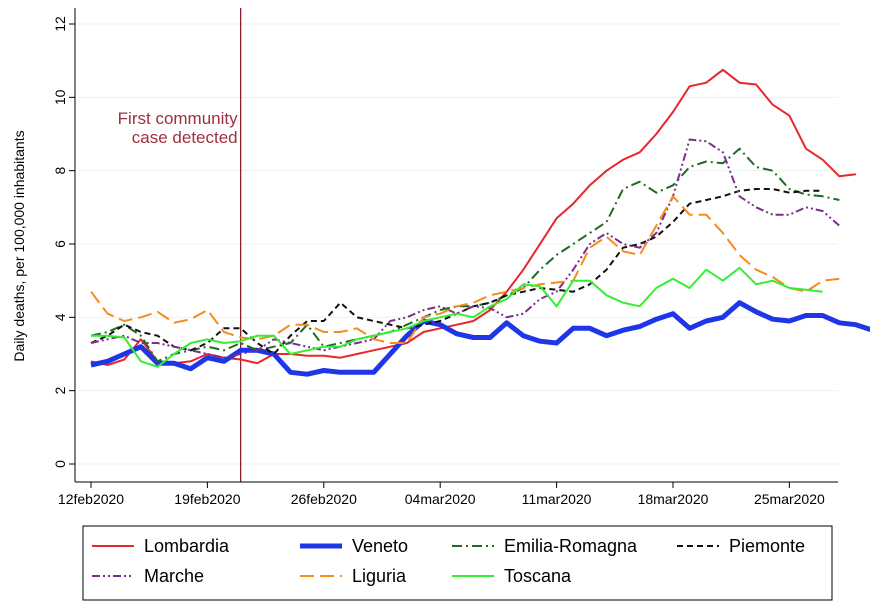  Describe the element at coordinates (19, 245) in the screenshot. I see `y-axis-title: Daily deaths, per 100,000 inhabitants` at that location.